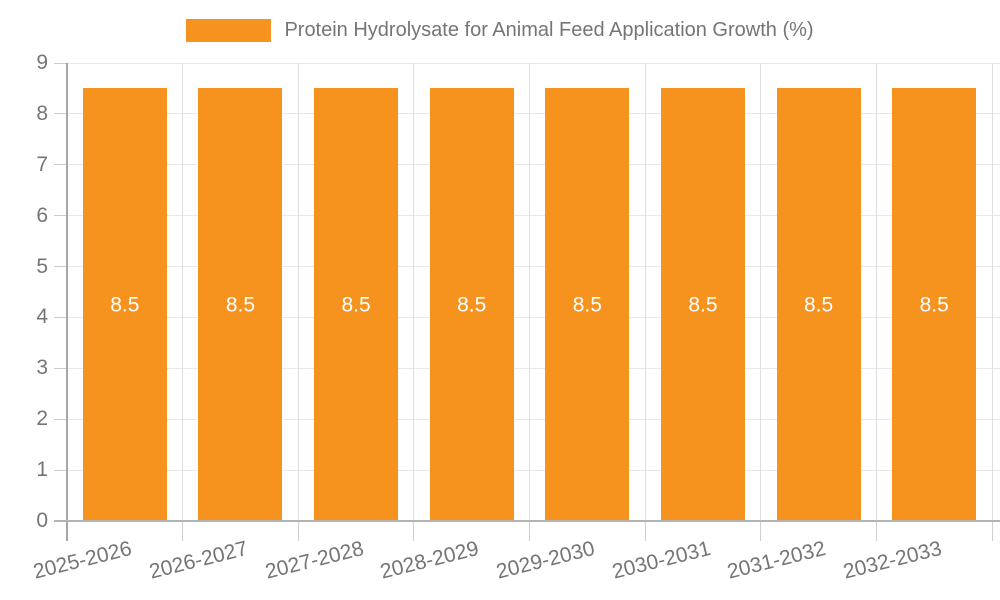  What do you see at coordinates (67, 302) in the screenshot?
I see `y-axis-line` at bounding box center [67, 302].